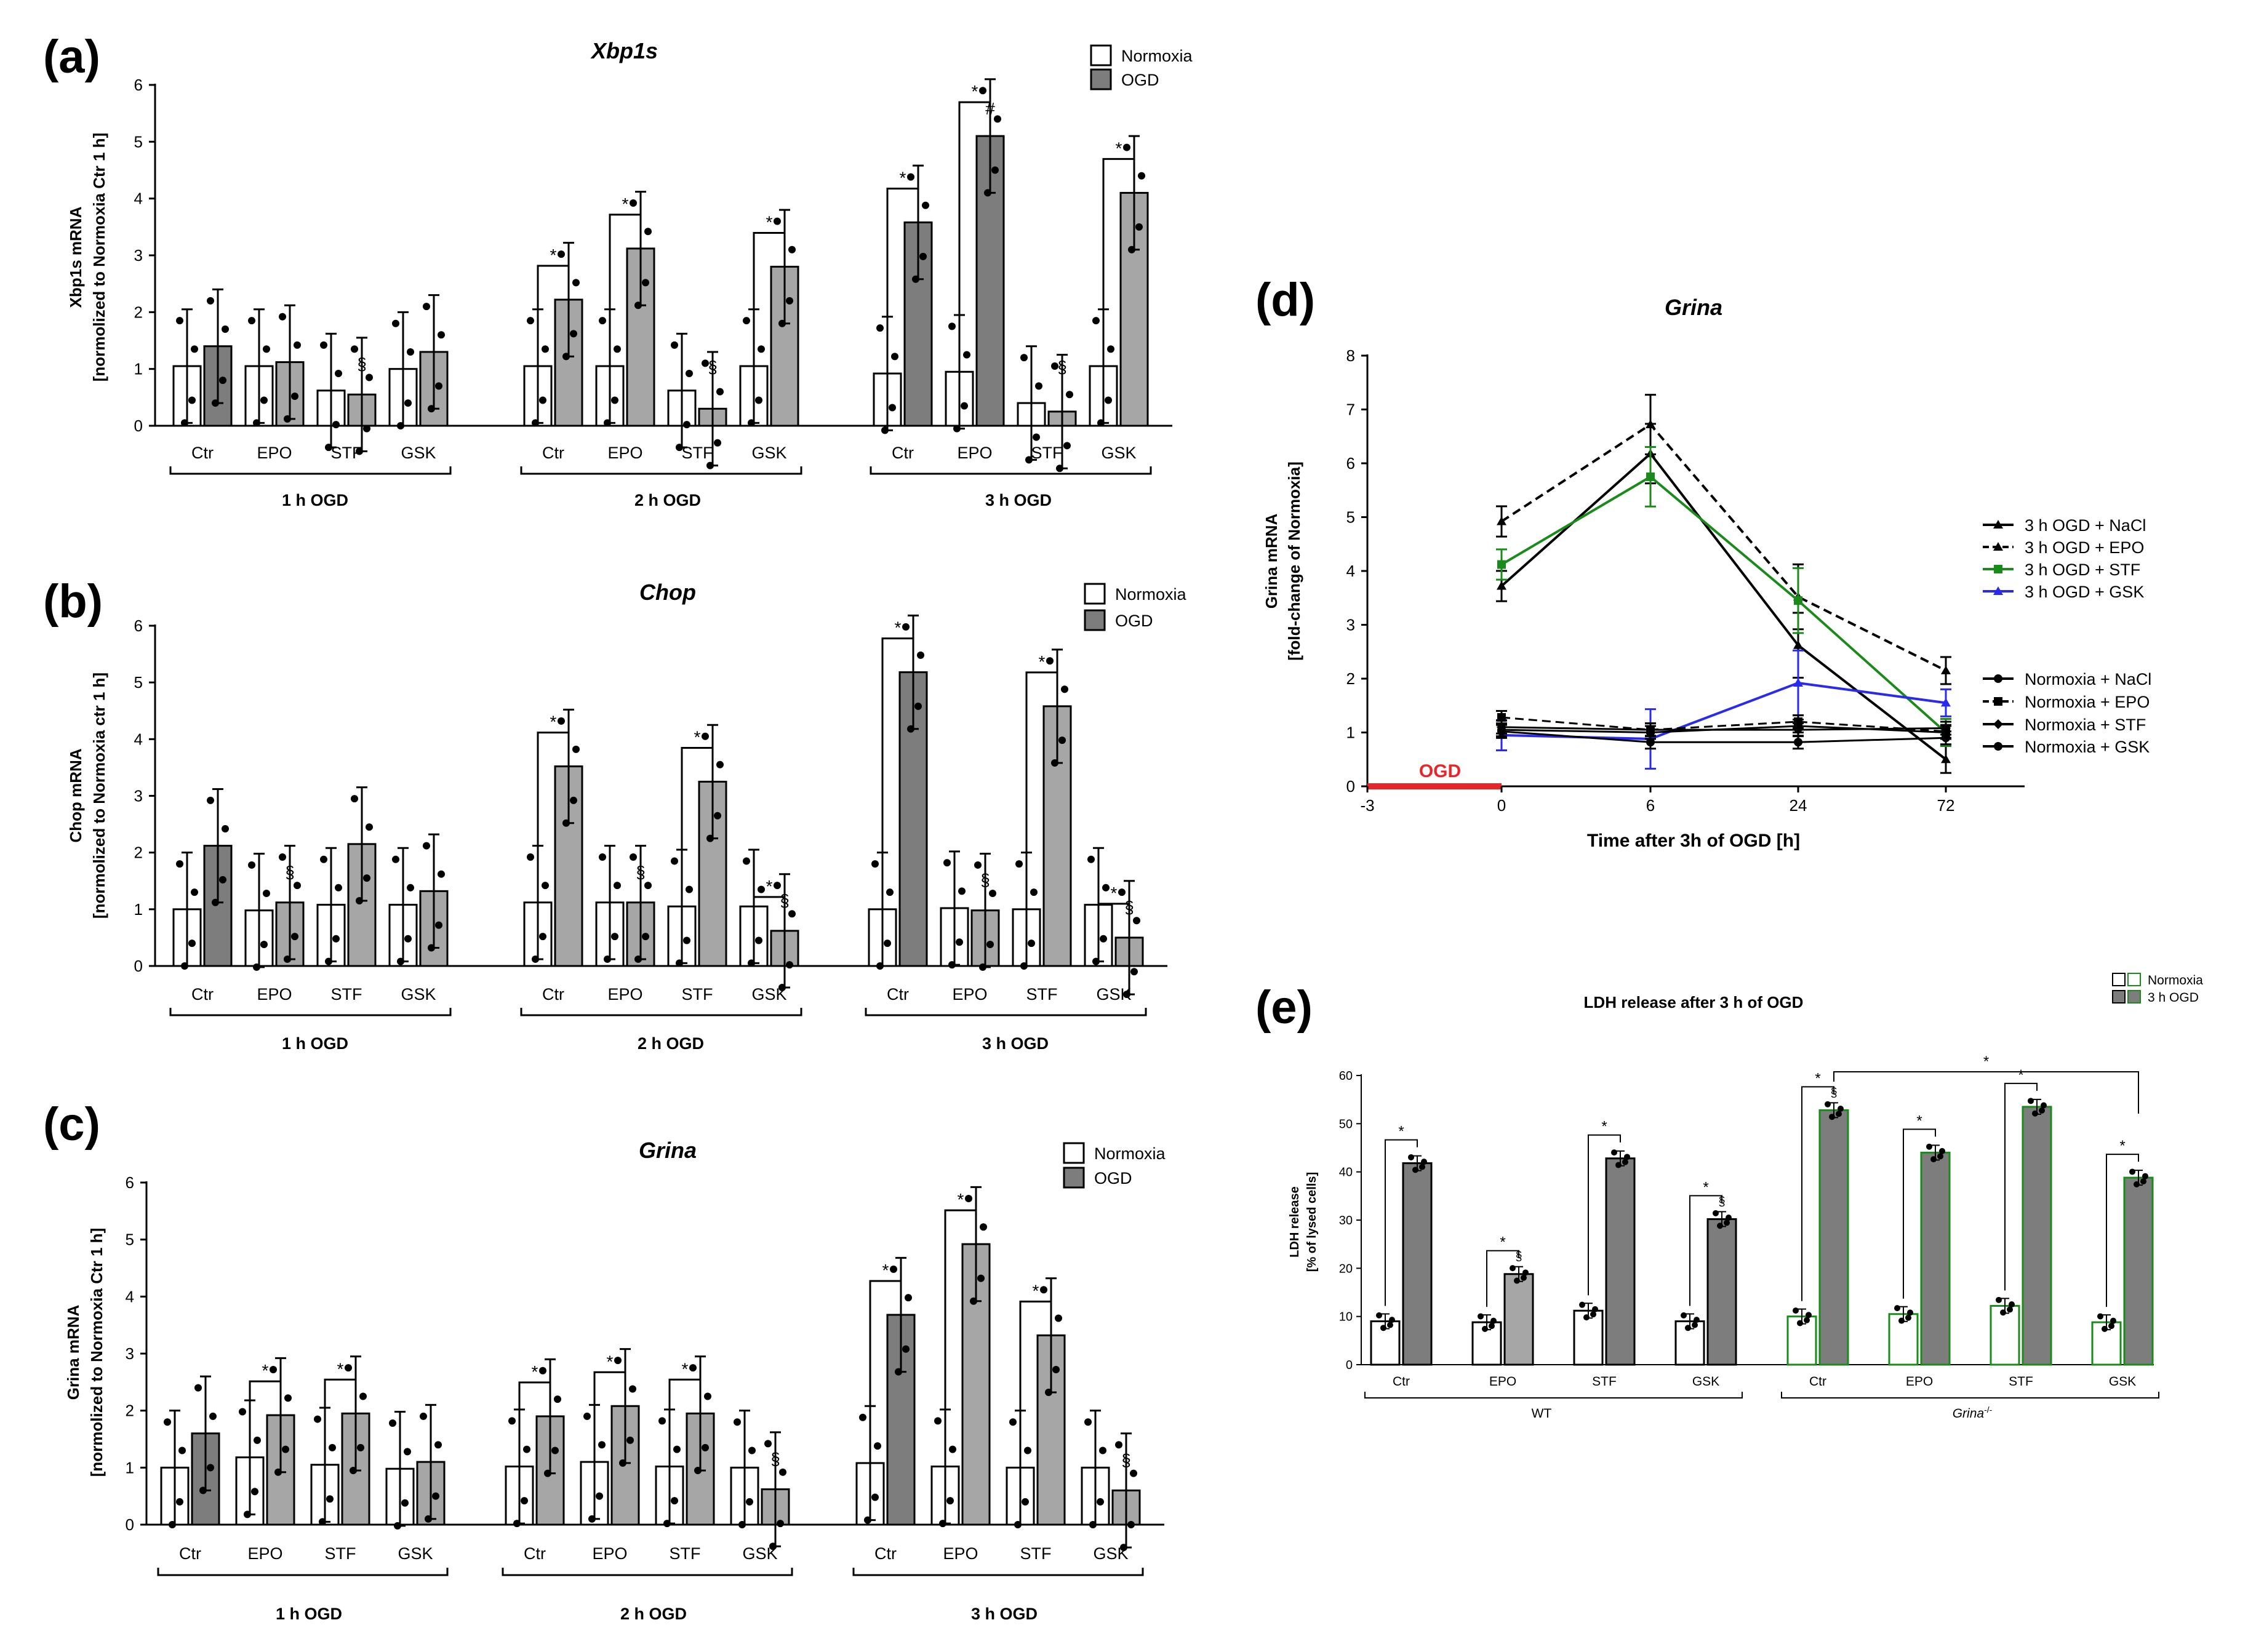  I want to click on chart-b-category-label: EPO, so click(624, 994).